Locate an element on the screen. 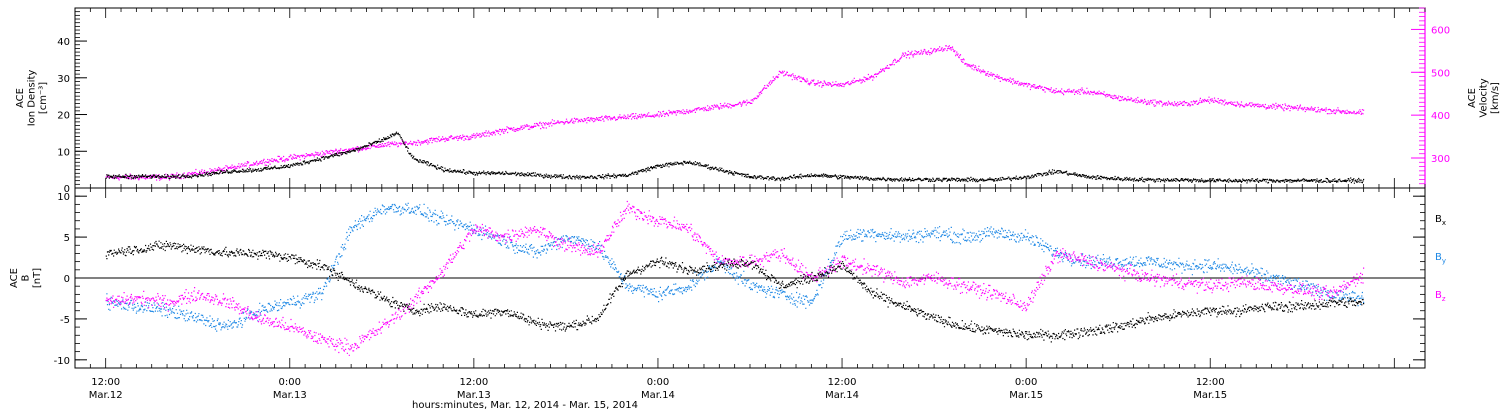 This screenshot has height=414, width=1500. bottom-left-tick-label: 10 is located at coordinates (63, 197).